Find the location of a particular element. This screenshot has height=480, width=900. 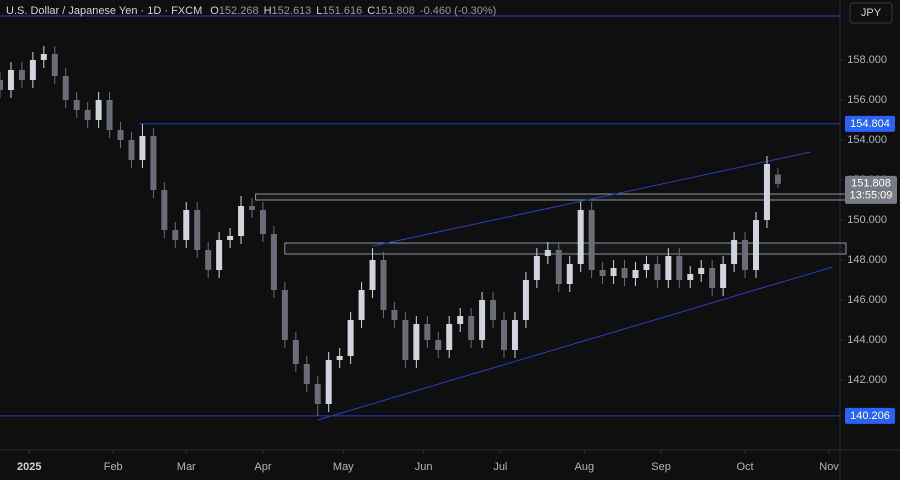

y-tick-label: 148.000 is located at coordinates (867, 260).